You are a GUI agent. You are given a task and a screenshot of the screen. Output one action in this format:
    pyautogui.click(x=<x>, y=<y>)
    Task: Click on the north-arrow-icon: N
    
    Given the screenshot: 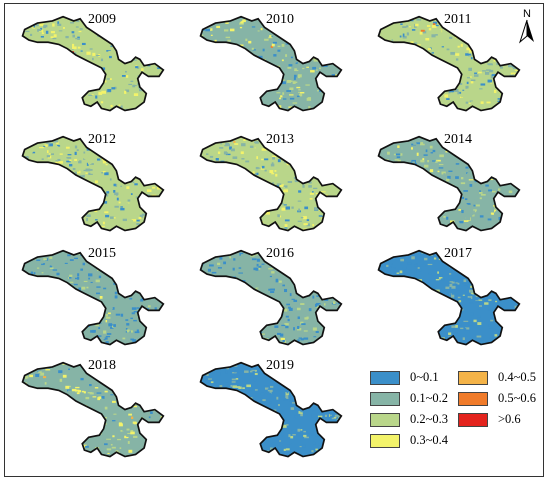 What is the action you would take?
    pyautogui.click(x=526, y=26)
    